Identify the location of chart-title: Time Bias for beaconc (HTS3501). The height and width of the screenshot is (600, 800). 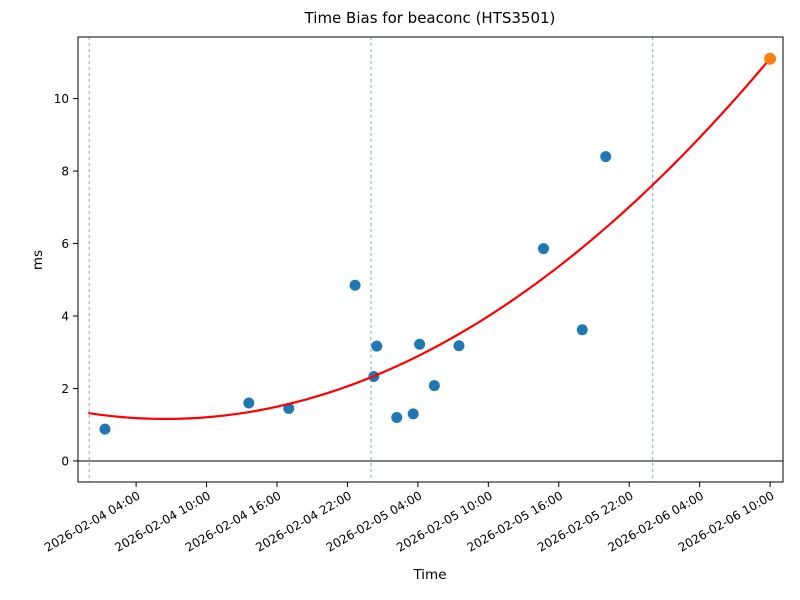
(430, 18).